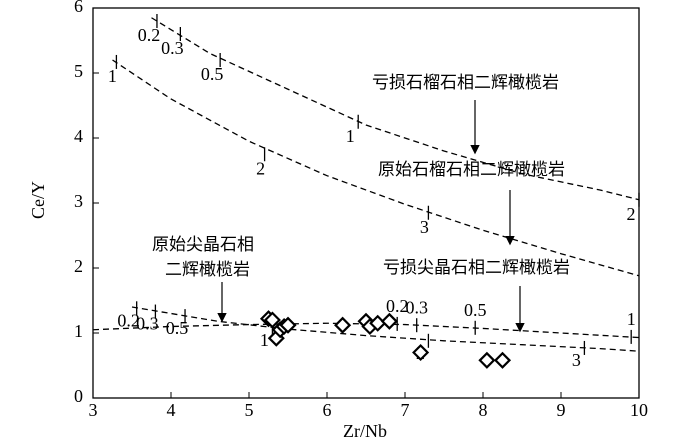 The height and width of the screenshot is (442, 700). I want to click on y-tick-label: 0, so click(78, 396).